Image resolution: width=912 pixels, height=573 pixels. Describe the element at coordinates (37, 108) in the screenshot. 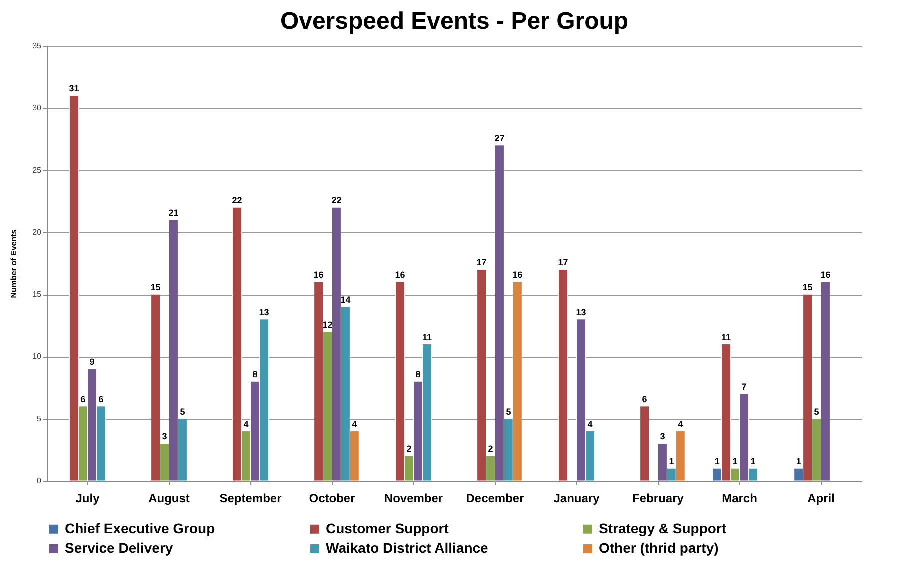

I see `y-tick-label: 30` at that location.